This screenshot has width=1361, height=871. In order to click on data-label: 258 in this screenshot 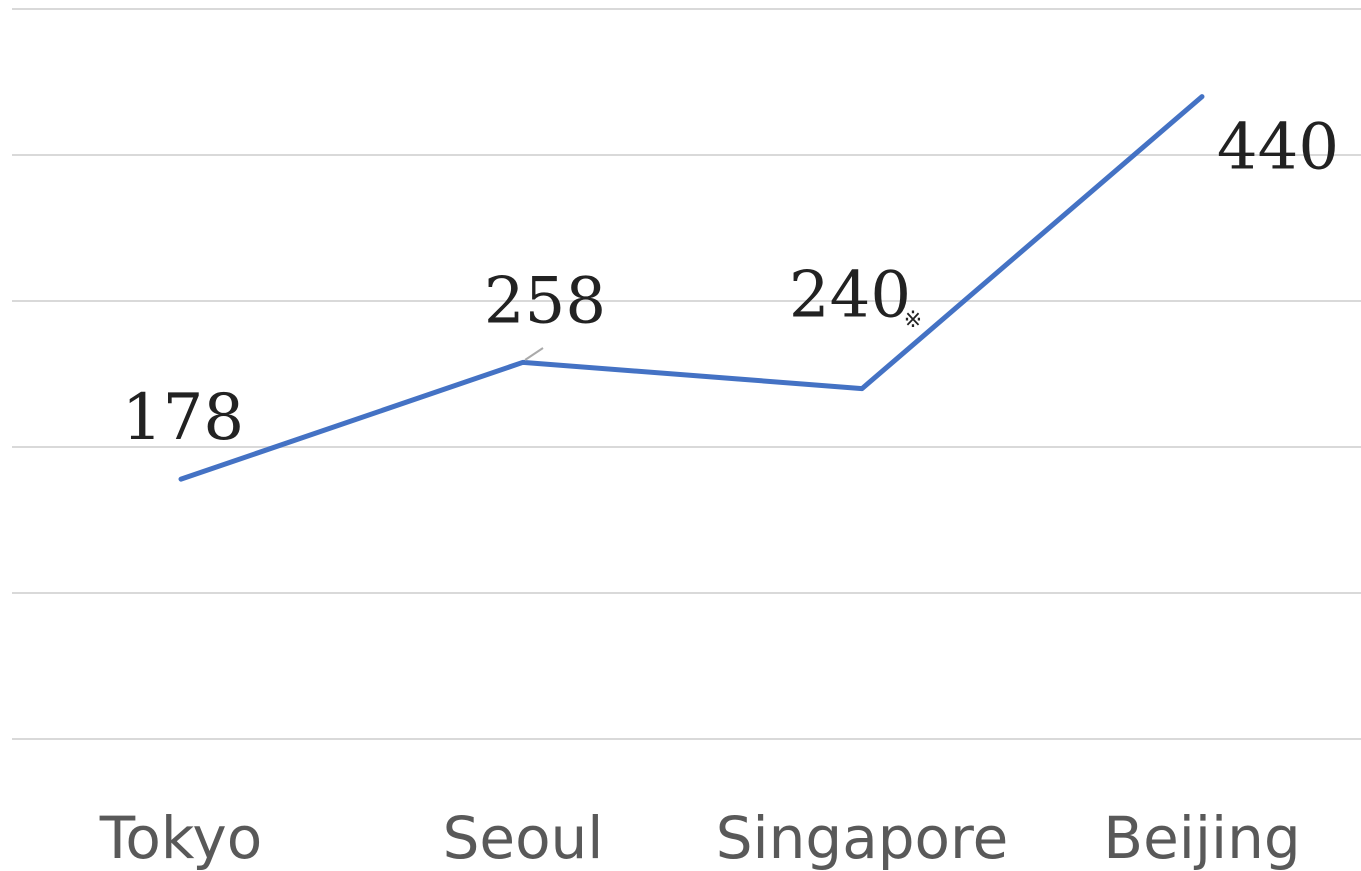, I will do `click(545, 301)`.